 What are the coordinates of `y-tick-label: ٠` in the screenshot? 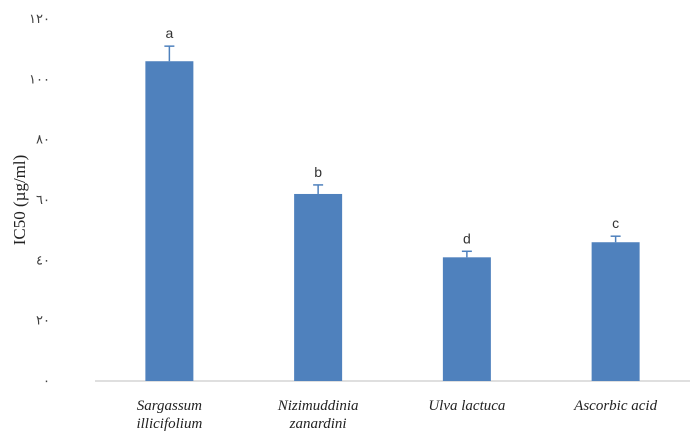 It's located at (46, 381).